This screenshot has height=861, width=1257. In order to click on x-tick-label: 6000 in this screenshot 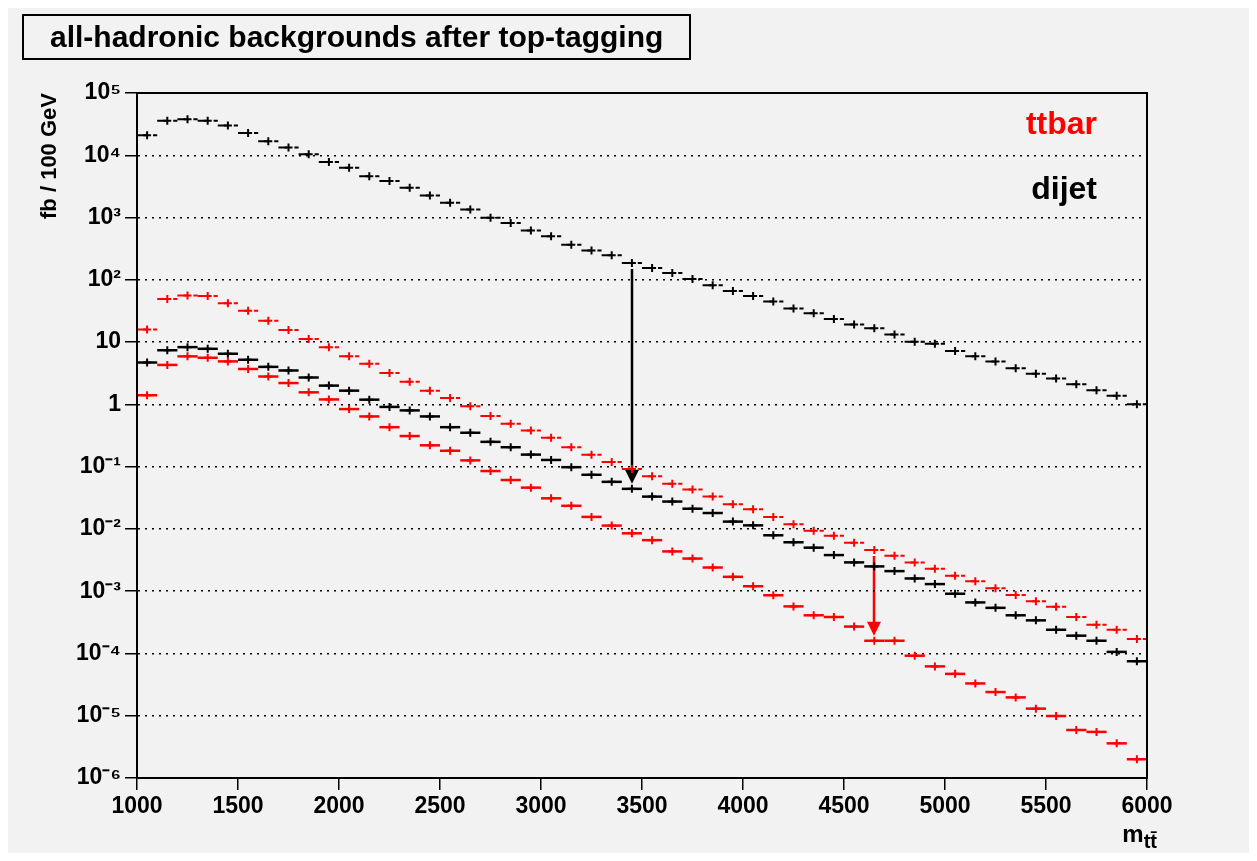, I will do `click(1147, 805)`.